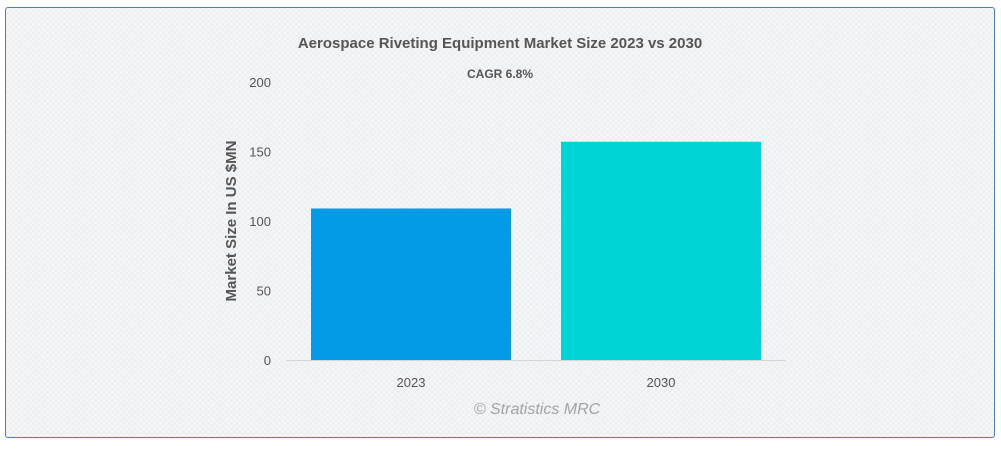  I want to click on y-axis-ticks: 0 50 100 150 200, so click(260, 221).